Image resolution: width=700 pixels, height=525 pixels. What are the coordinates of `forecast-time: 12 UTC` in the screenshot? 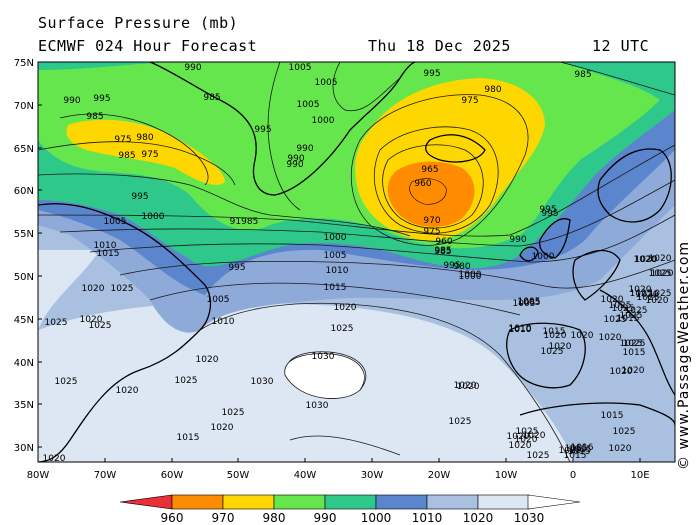 It's located at (621, 46).